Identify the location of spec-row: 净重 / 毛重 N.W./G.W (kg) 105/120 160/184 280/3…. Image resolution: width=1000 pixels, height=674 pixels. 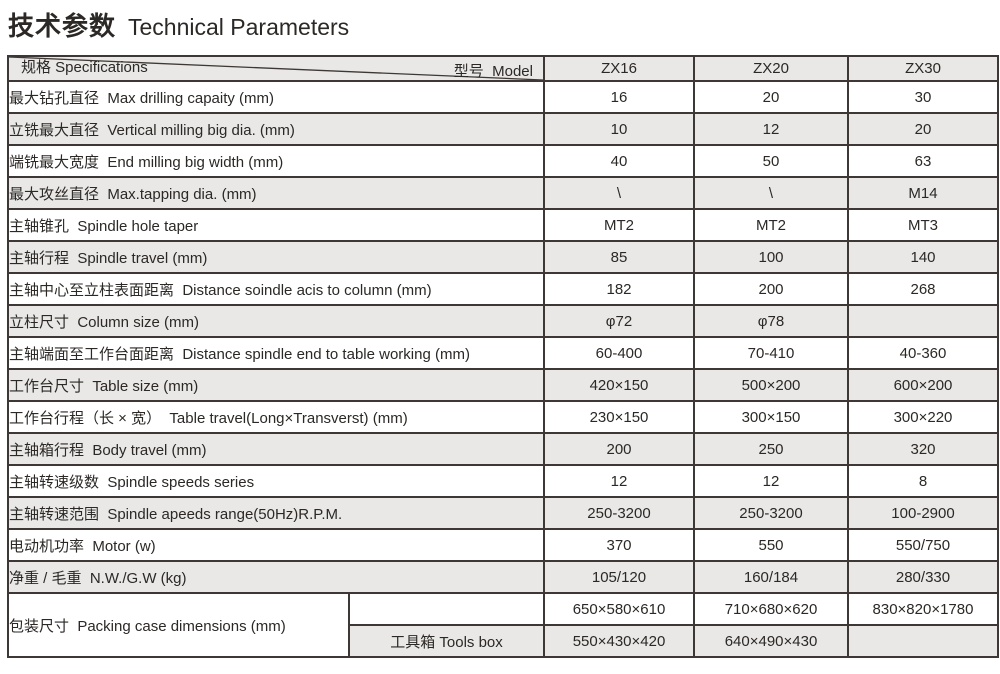
(503, 577).